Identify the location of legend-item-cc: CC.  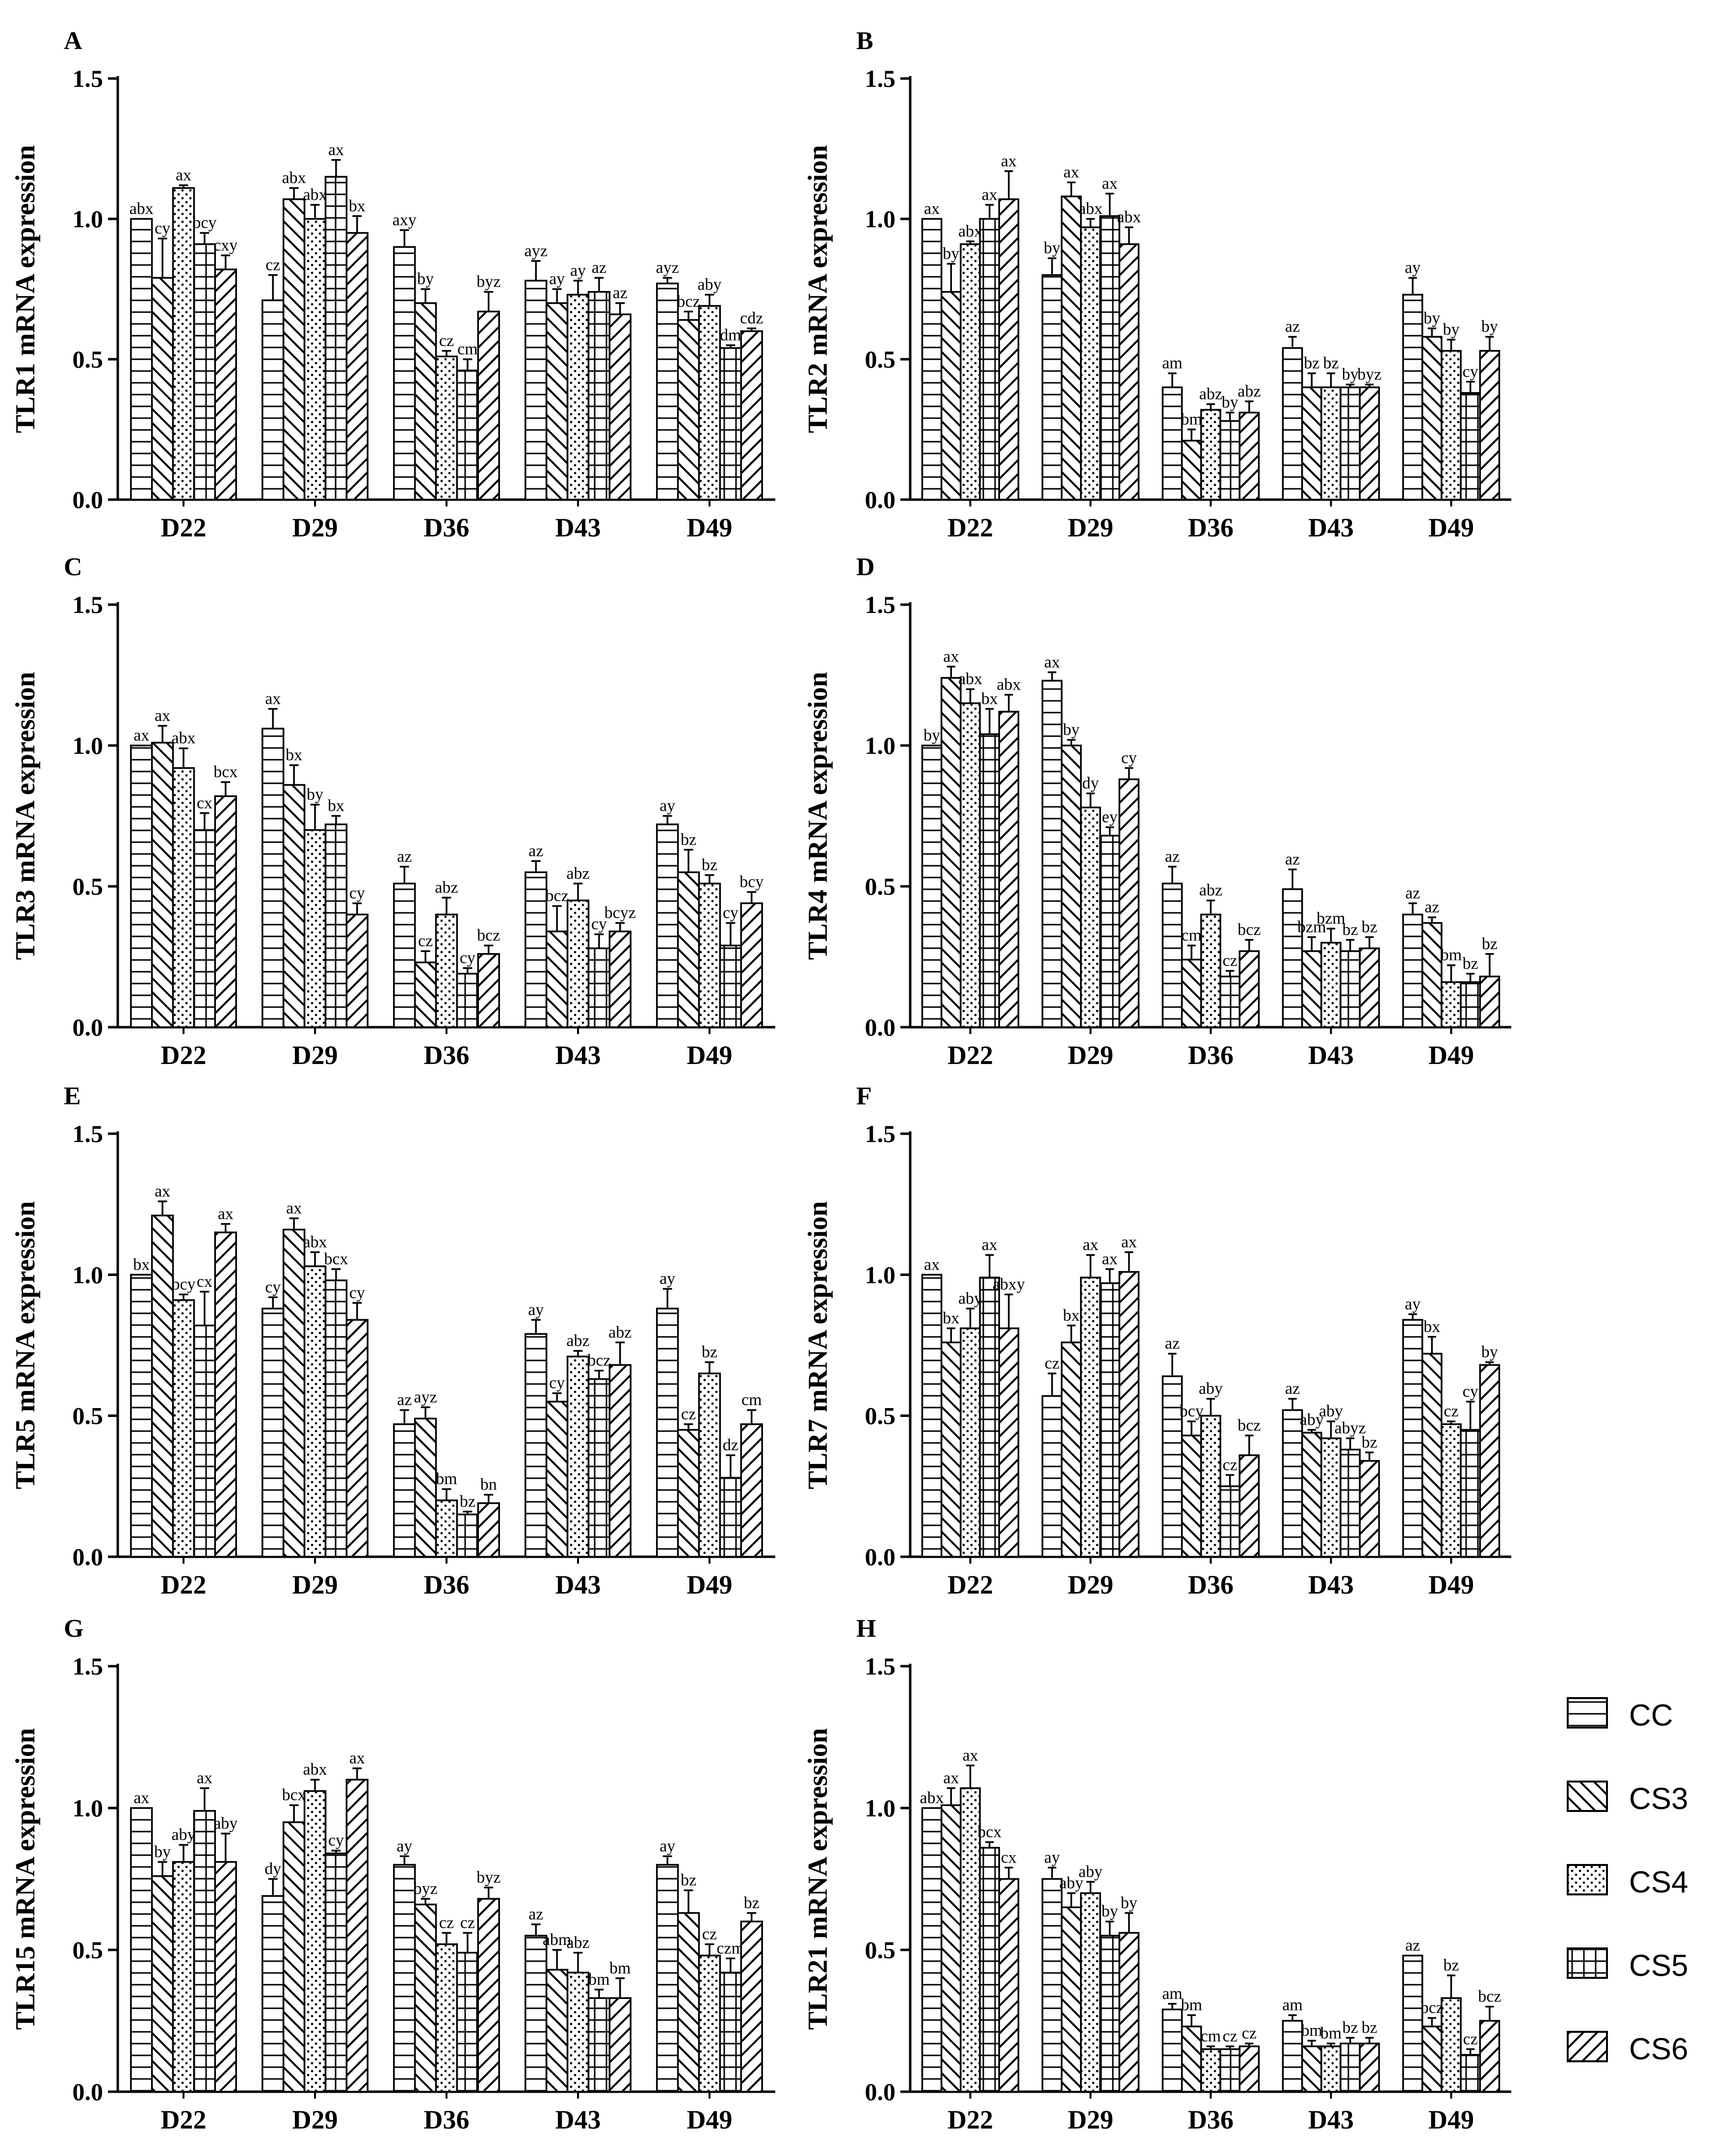
(1620, 1714).